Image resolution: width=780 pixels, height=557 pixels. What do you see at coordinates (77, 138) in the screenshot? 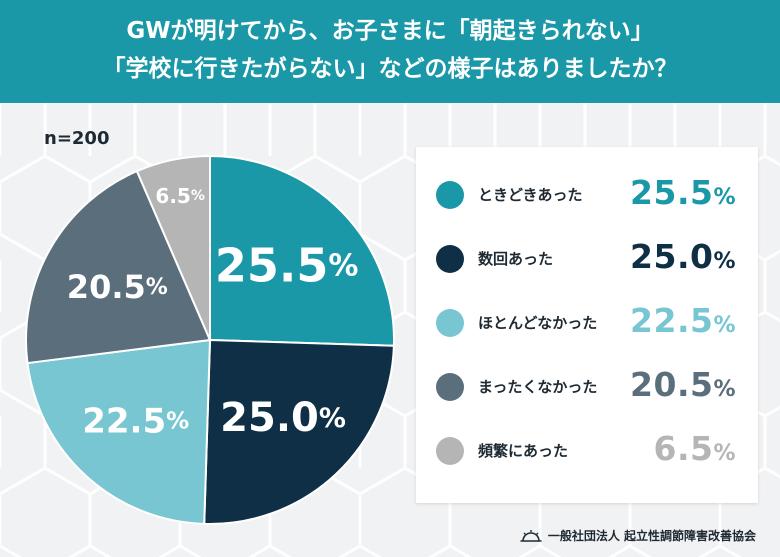
I see `sample-size-label: n=200` at bounding box center [77, 138].